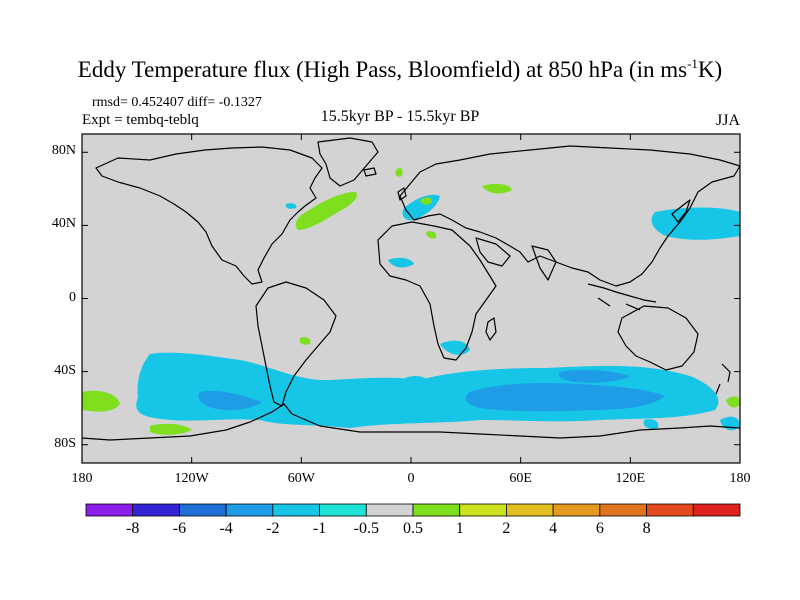  Describe the element at coordinates (491, 329) in the screenshot. I see `madagascar-coastline` at that location.